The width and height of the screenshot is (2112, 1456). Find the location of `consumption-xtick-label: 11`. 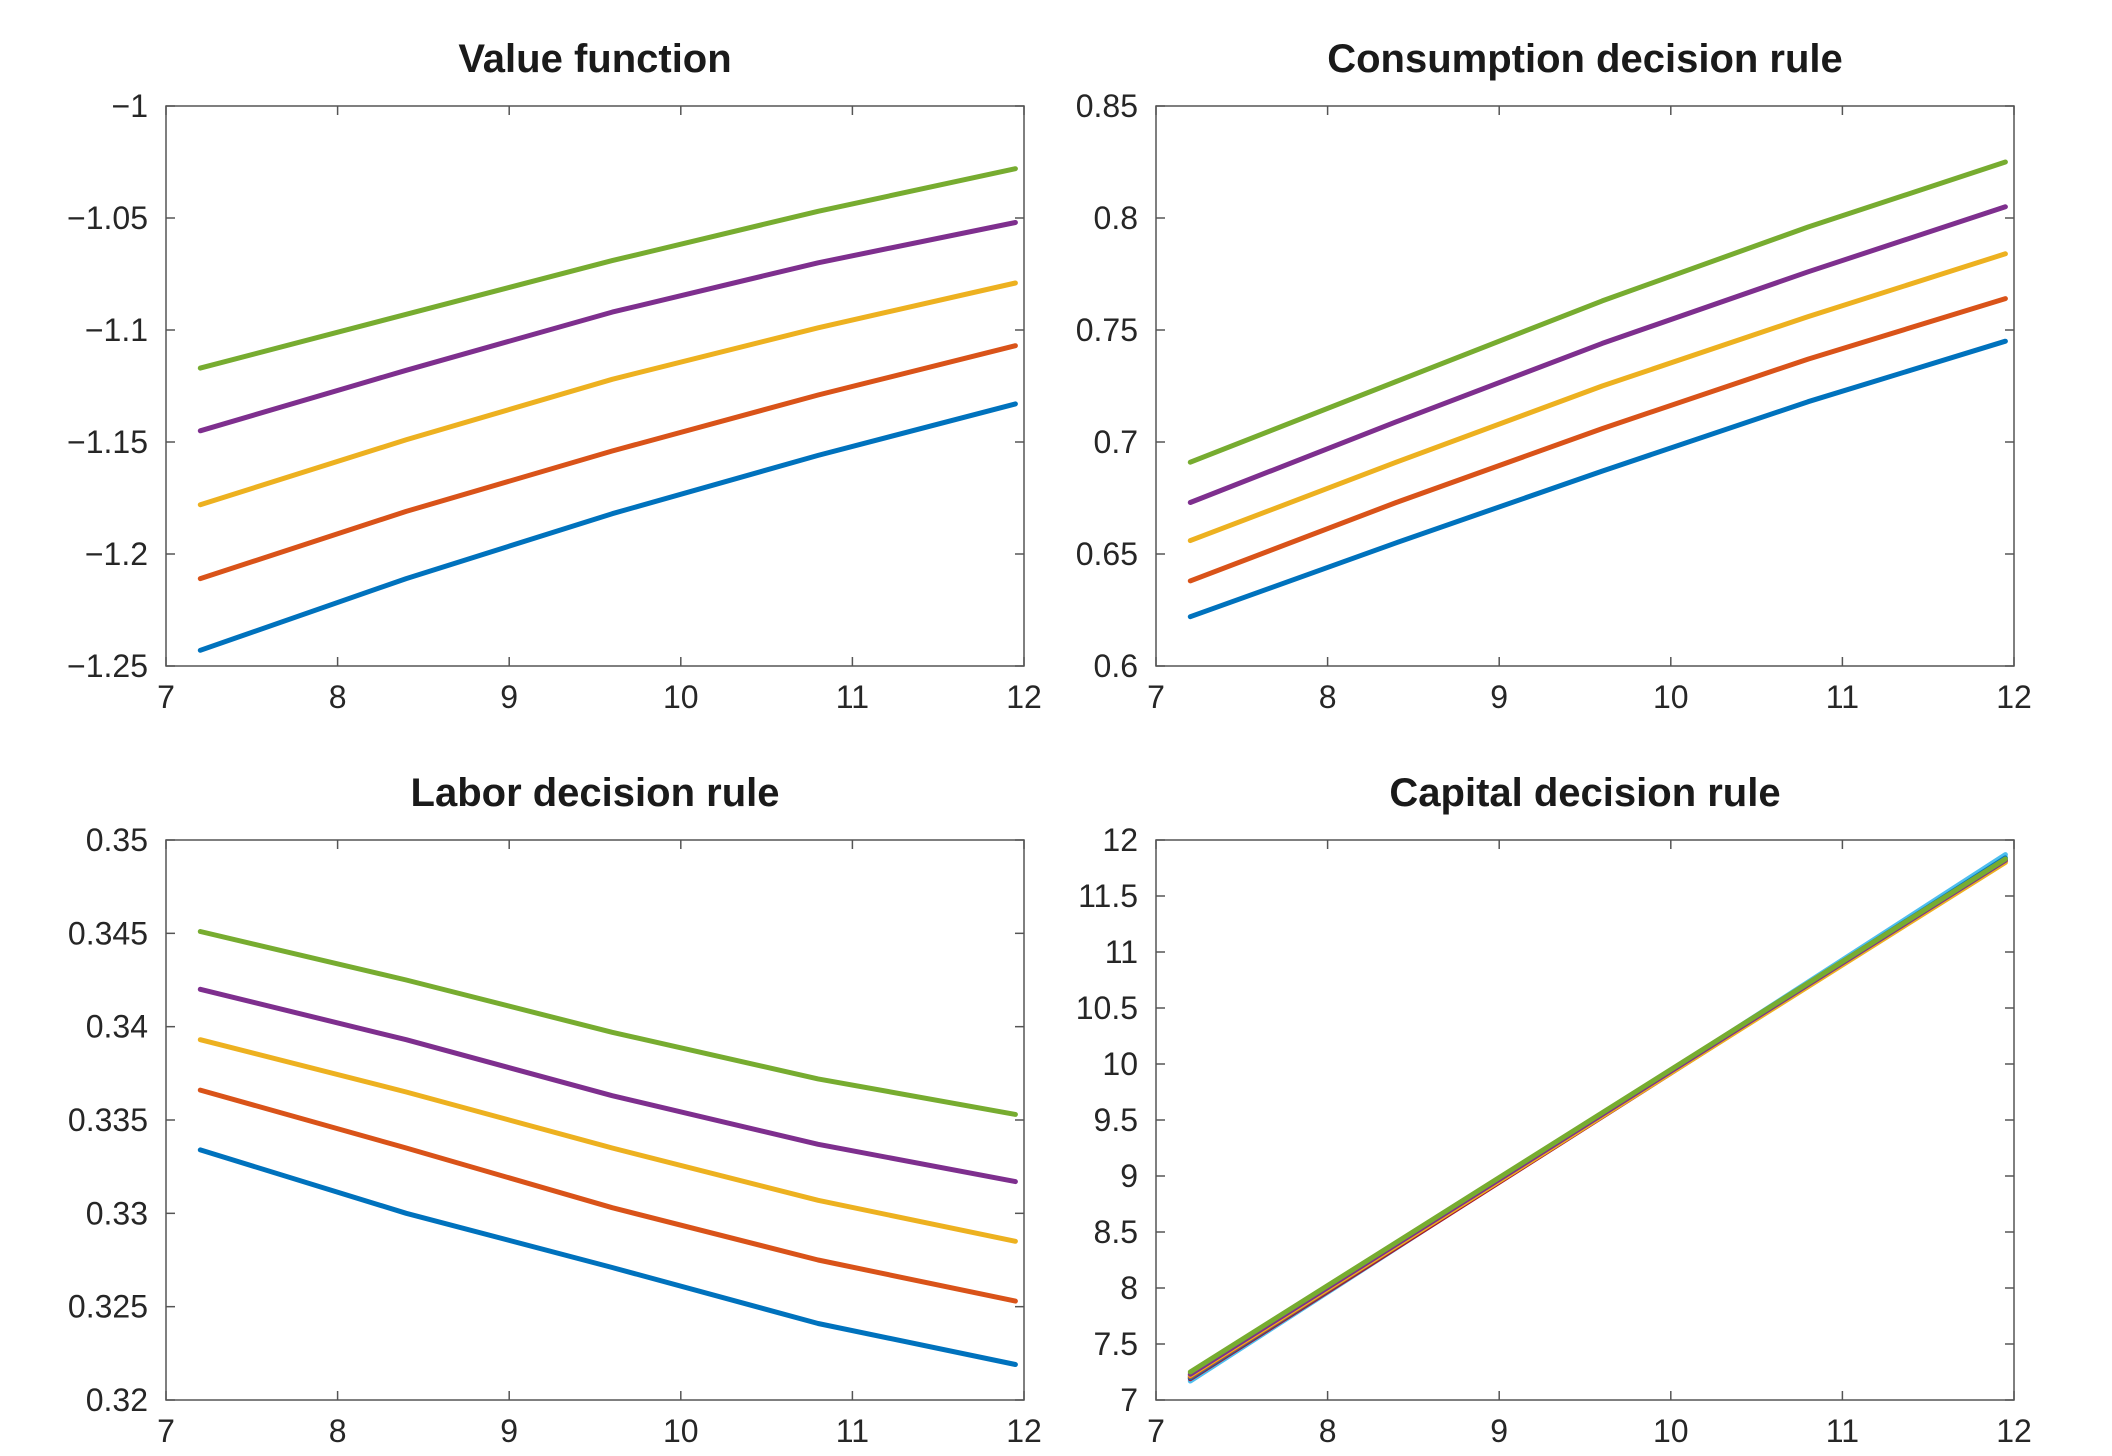

consumption-xtick-label: 11 is located at coordinates (1842, 697).